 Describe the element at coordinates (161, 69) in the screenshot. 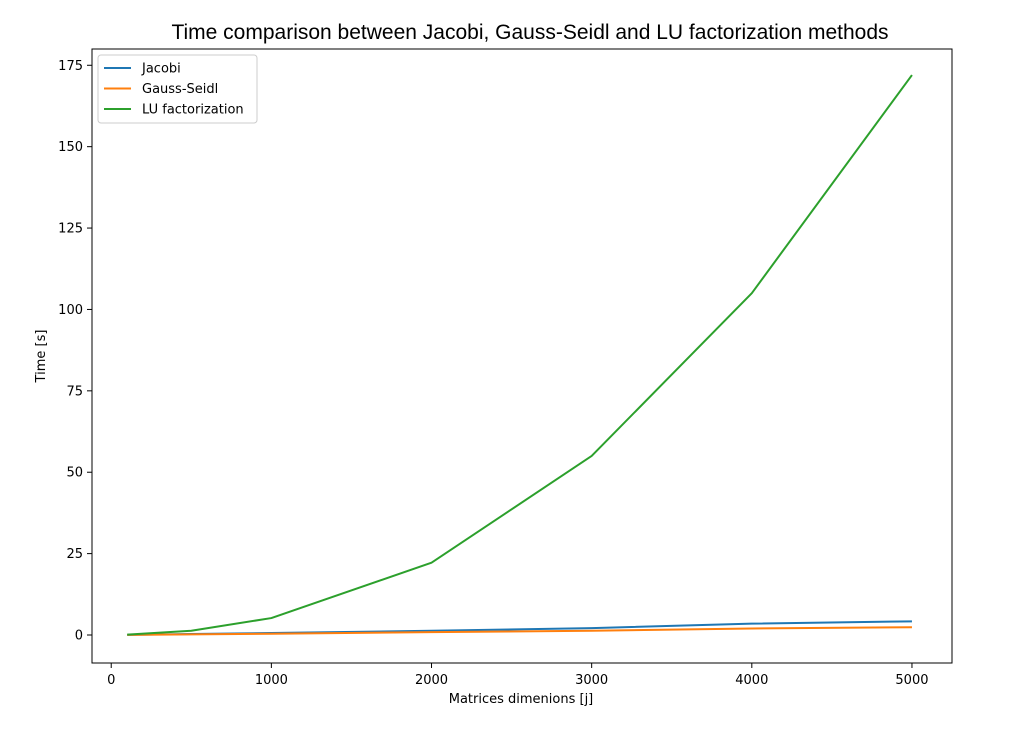

I see `legend-label-0: Jacobi` at that location.